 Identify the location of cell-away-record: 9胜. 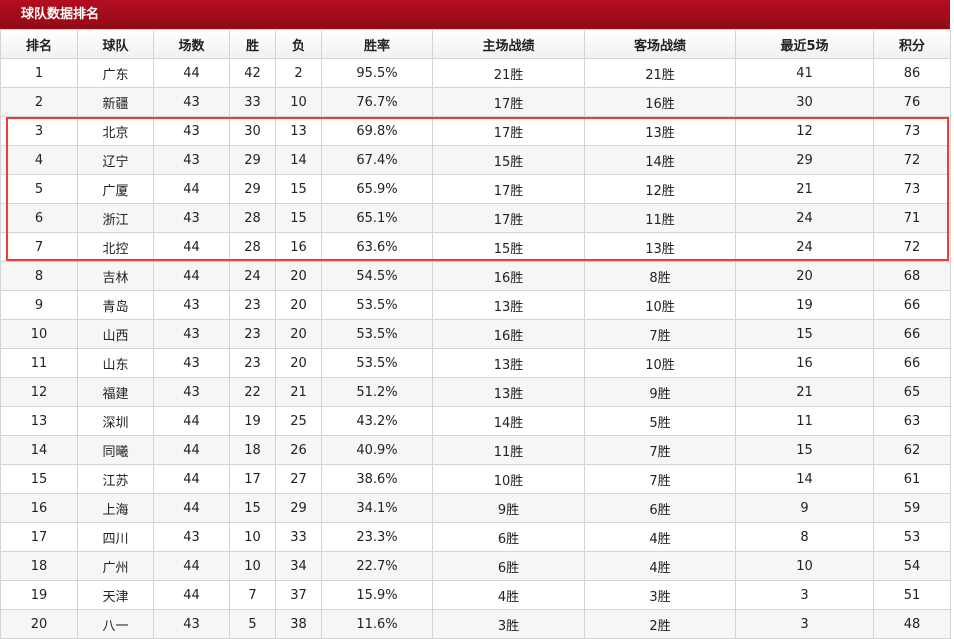
(660, 392).